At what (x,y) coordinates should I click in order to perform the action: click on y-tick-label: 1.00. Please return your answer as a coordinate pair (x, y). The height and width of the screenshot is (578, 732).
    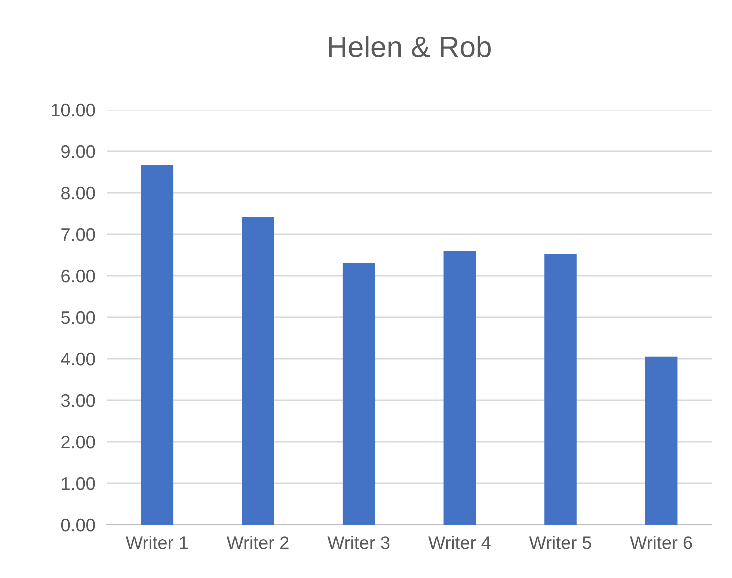
    Looking at the image, I should click on (79, 483).